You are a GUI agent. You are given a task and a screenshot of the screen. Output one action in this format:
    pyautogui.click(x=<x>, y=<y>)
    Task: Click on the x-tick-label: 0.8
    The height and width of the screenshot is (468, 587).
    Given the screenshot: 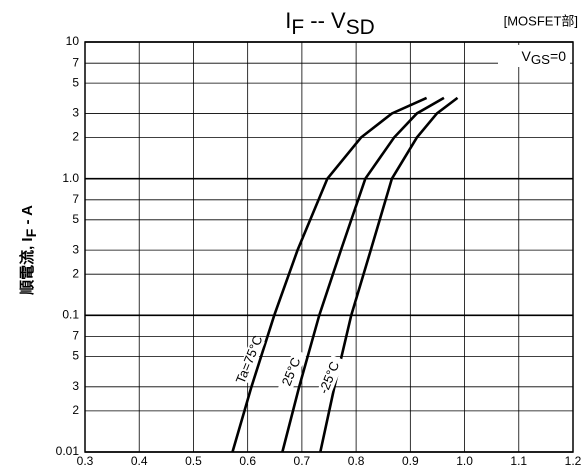 What is the action you would take?
    pyautogui.click(x=356, y=461)
    